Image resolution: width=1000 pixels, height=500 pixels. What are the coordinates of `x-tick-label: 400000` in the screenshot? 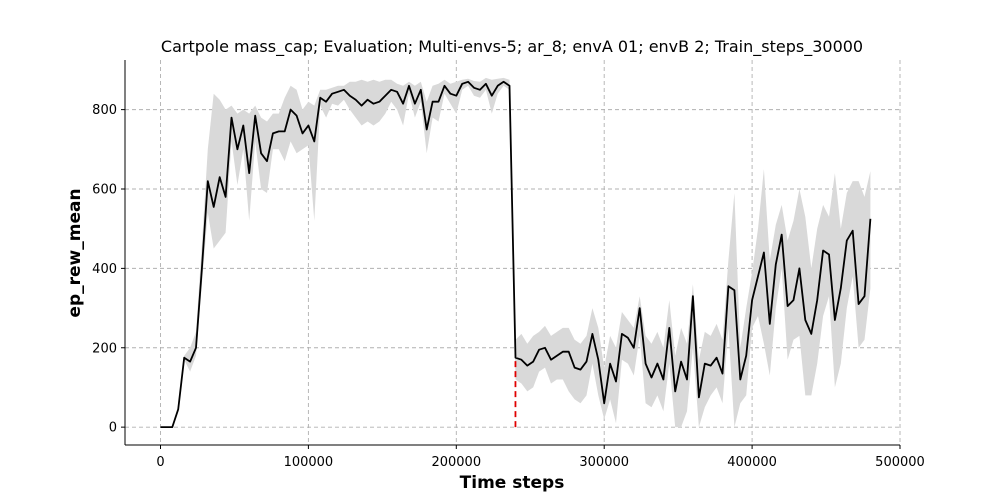 It's located at (752, 462).